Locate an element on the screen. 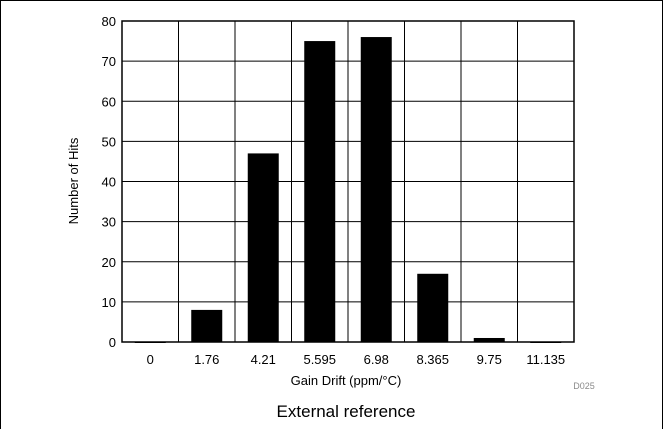  y-tick-label: 0 is located at coordinates (112, 342).